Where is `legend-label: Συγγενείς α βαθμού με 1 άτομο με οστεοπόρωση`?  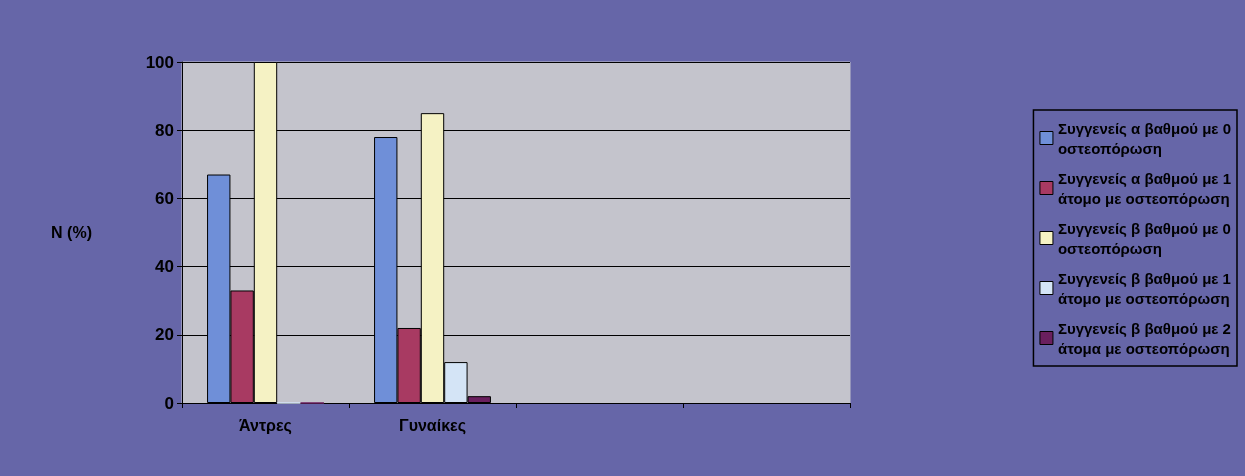 legend-label: Συγγενείς α βαθμού με 1 άτομο με οστεοπόρωση is located at coordinates (1144, 188).